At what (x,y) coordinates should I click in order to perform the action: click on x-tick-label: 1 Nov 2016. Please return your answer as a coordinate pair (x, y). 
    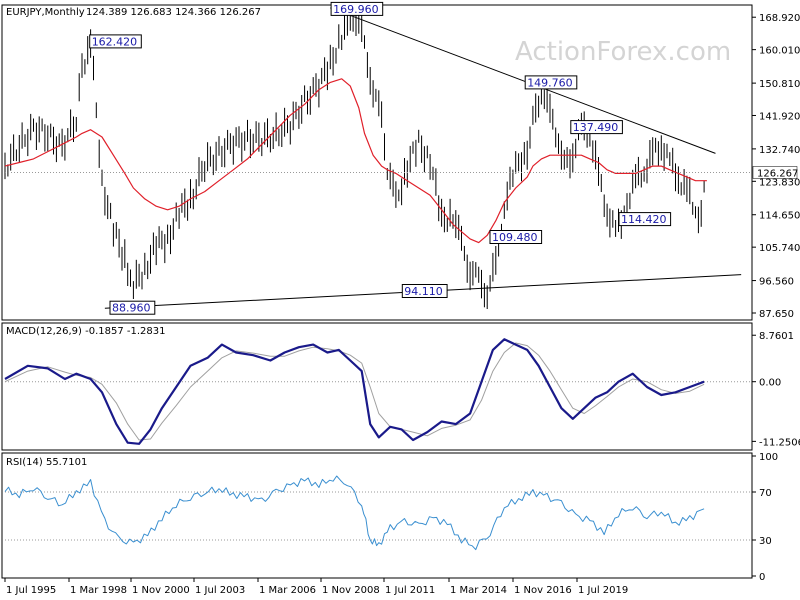
    Looking at the image, I should click on (543, 590).